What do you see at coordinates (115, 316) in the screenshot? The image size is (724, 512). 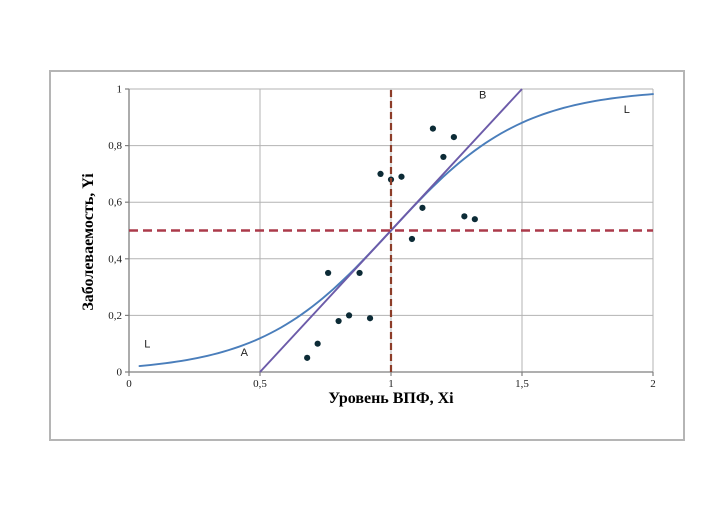 I see `y-tick-label: 0,2` at bounding box center [115, 316].